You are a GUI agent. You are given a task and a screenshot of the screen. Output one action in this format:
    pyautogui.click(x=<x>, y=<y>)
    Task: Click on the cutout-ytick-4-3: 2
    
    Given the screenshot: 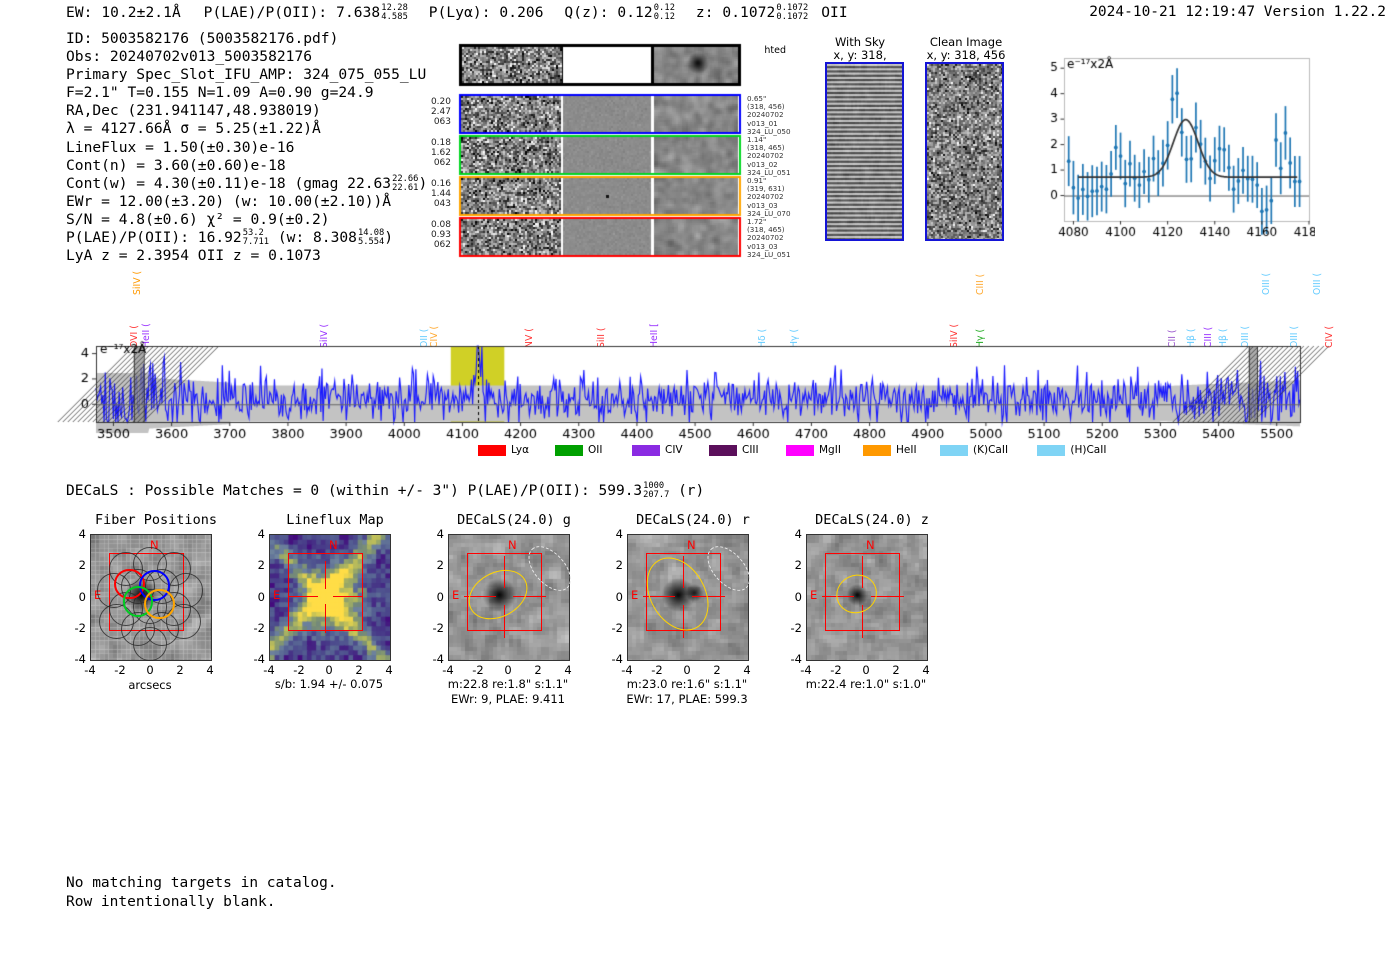 What is the action you would take?
    pyautogui.click(x=798, y=565)
    